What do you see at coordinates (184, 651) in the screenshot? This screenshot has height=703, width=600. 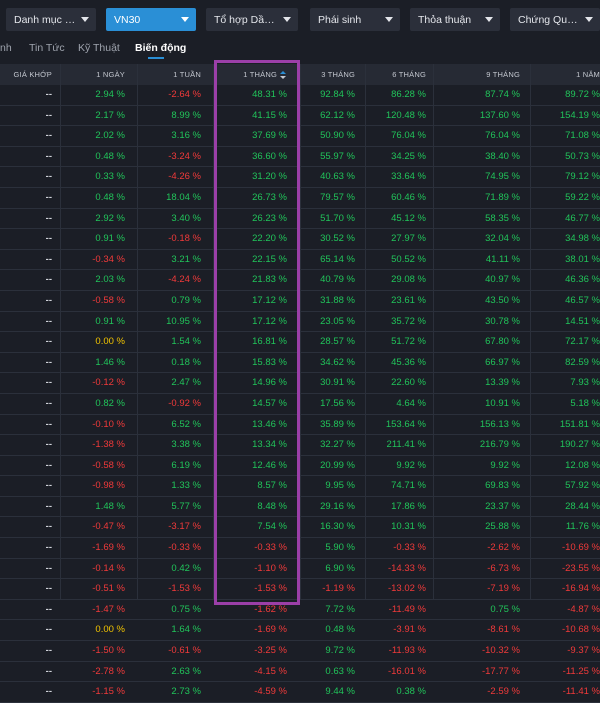 I see `table-cell: -0.61 %` at bounding box center [184, 651].